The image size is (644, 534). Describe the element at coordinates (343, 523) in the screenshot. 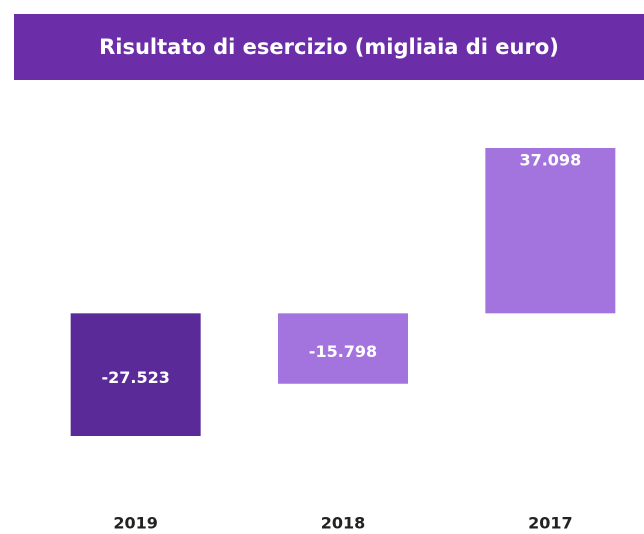

I see `x-tick-label: 2018` at that location.